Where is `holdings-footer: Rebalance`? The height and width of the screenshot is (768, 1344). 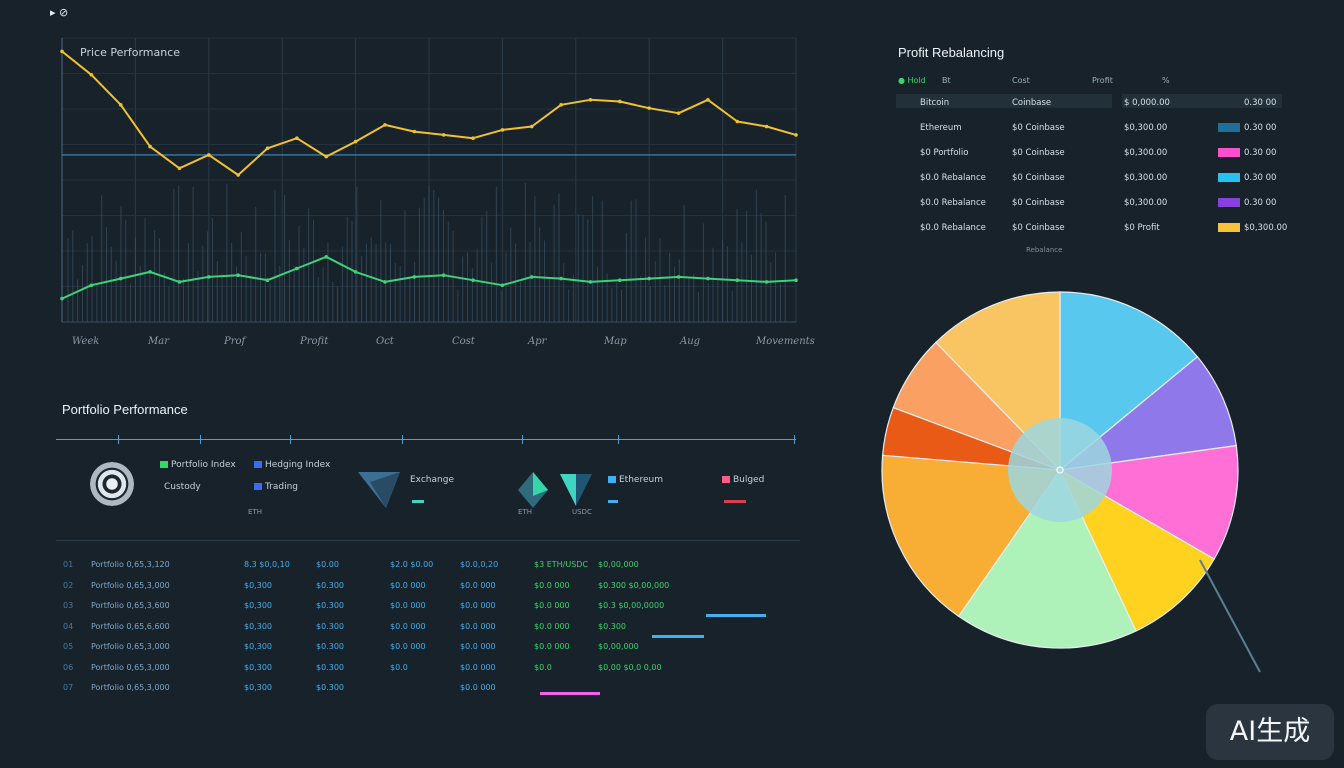
holdings-footer: Rebalance is located at coordinates (1044, 250).